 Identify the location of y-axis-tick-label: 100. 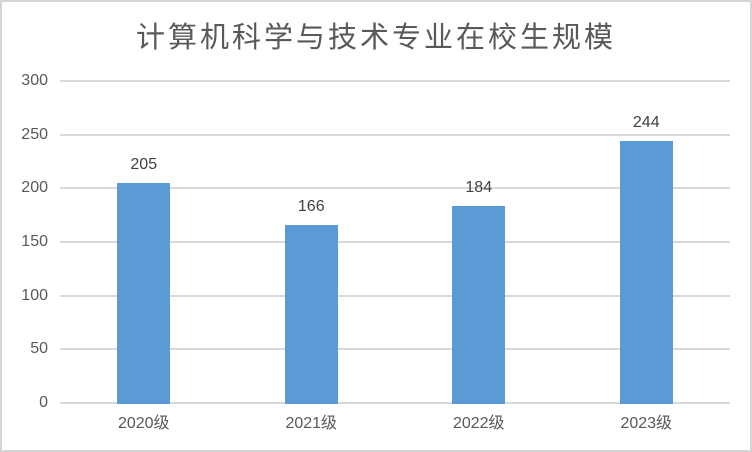
(34, 295).